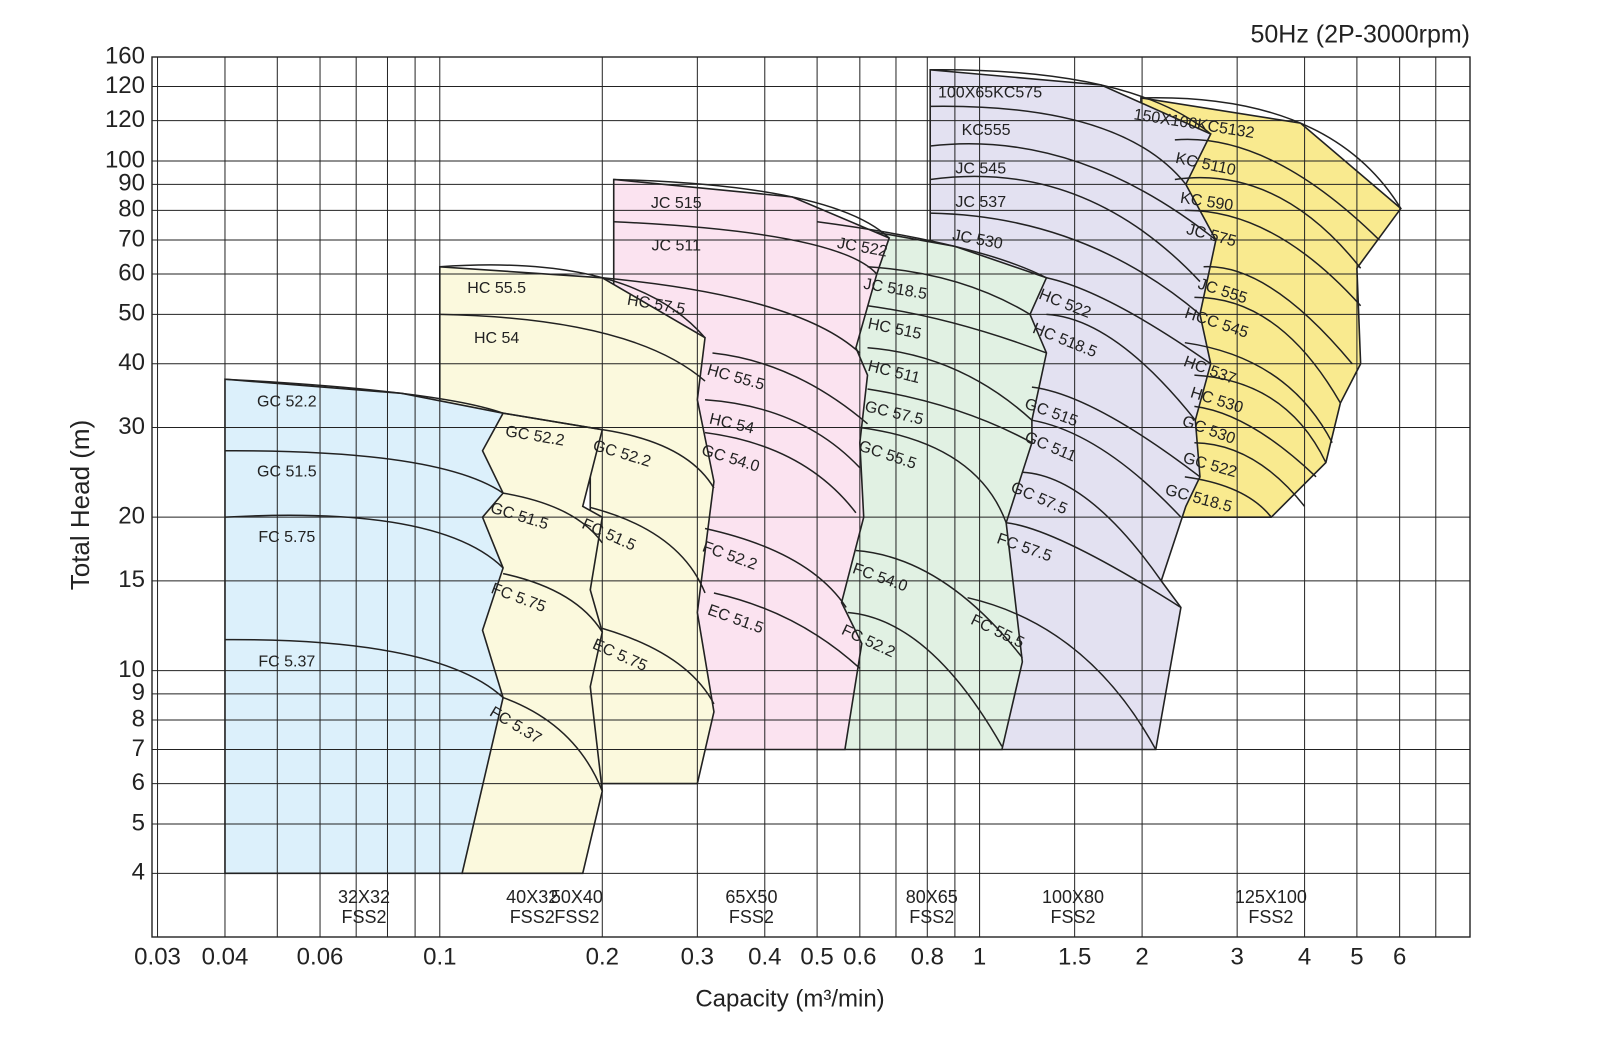 This screenshot has width=1600, height=1058. I want to click on y-tick-label: 8, so click(138, 718).